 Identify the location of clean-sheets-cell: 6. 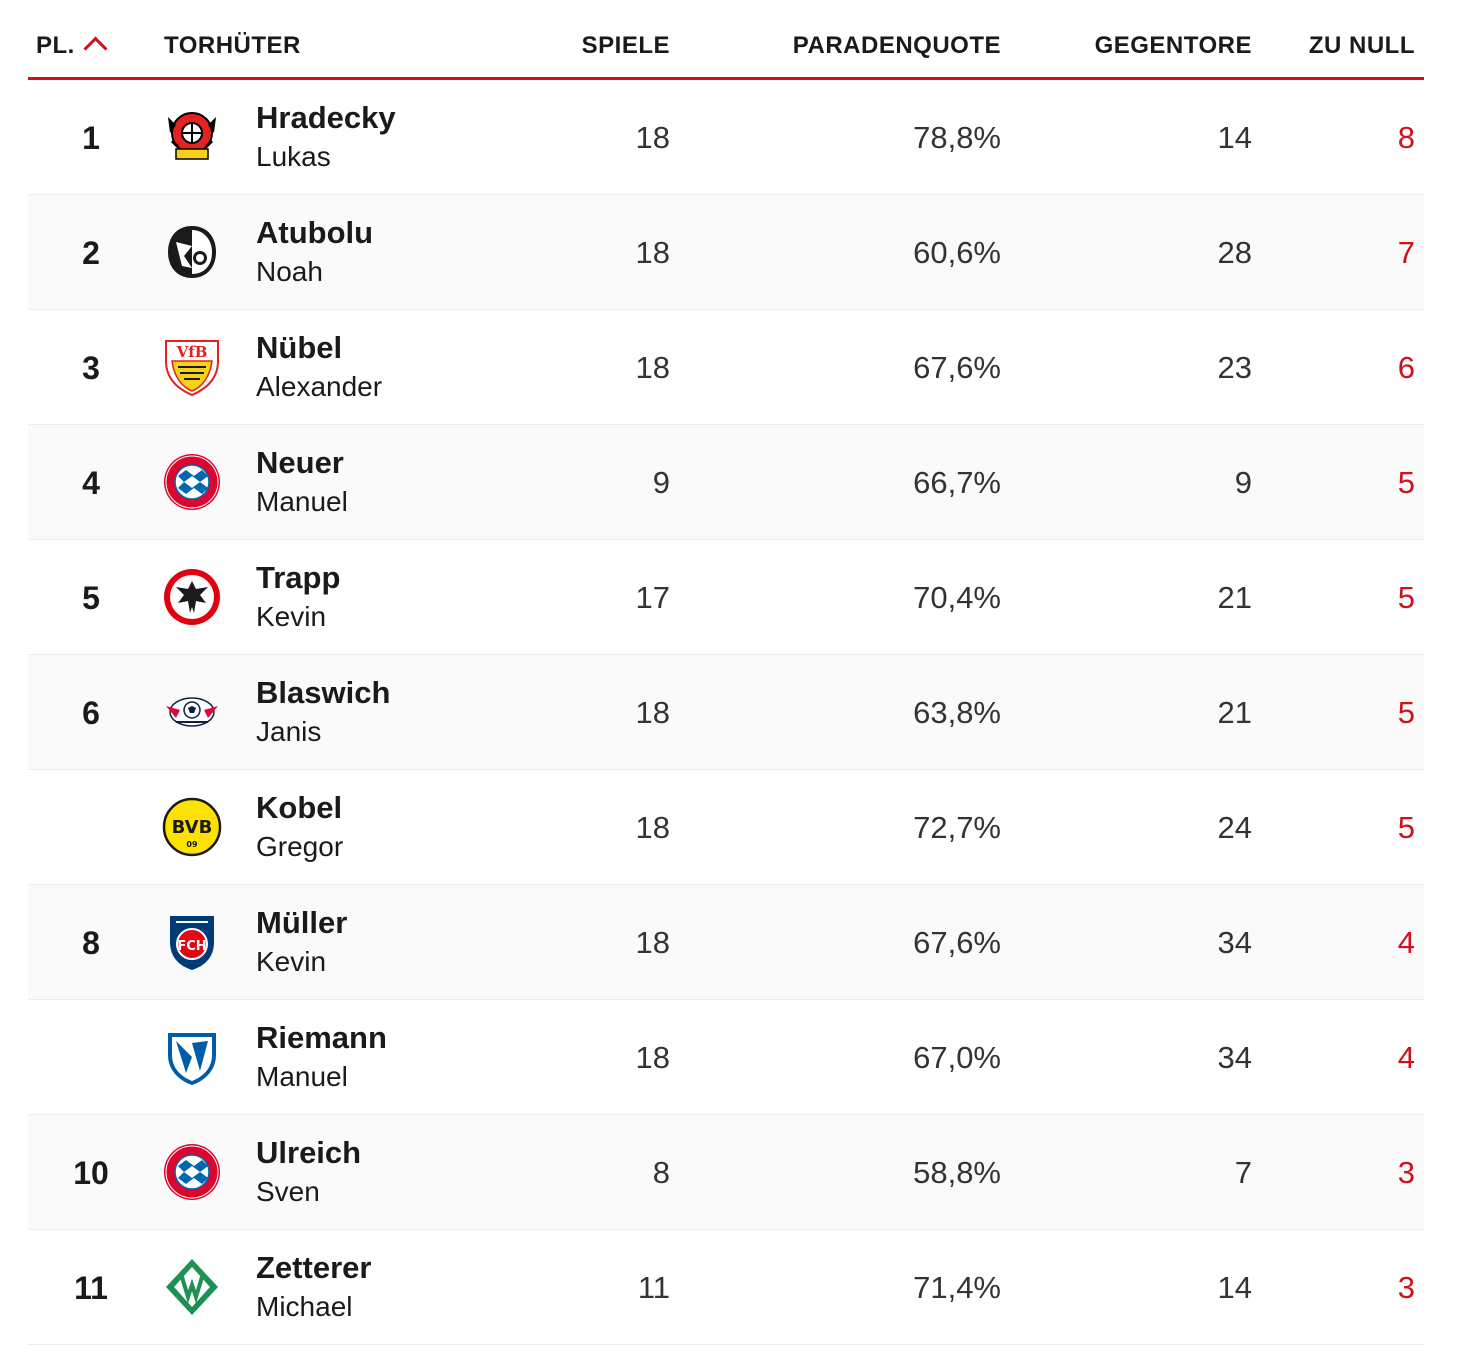
(1406, 367).